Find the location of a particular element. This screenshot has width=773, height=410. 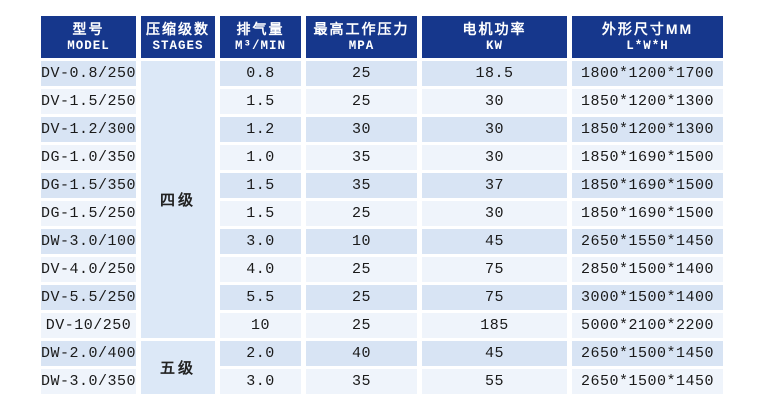

col-header-stages: 压缩级数 STAGES is located at coordinates (178, 37).